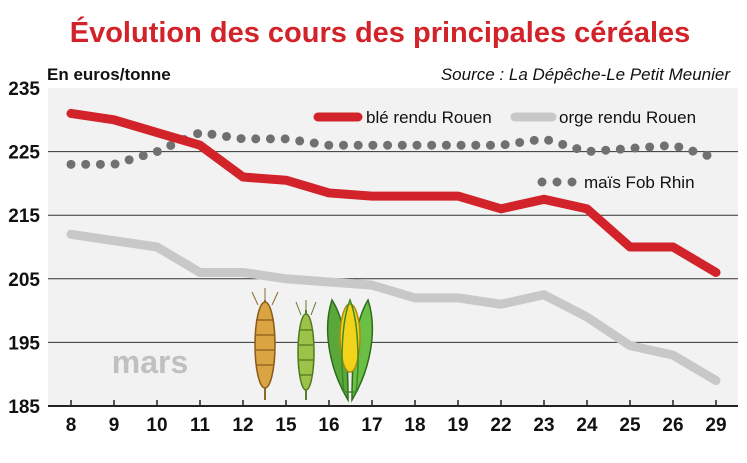 The height and width of the screenshot is (463, 747). I want to click on x-tick-label: 12, so click(242, 425).